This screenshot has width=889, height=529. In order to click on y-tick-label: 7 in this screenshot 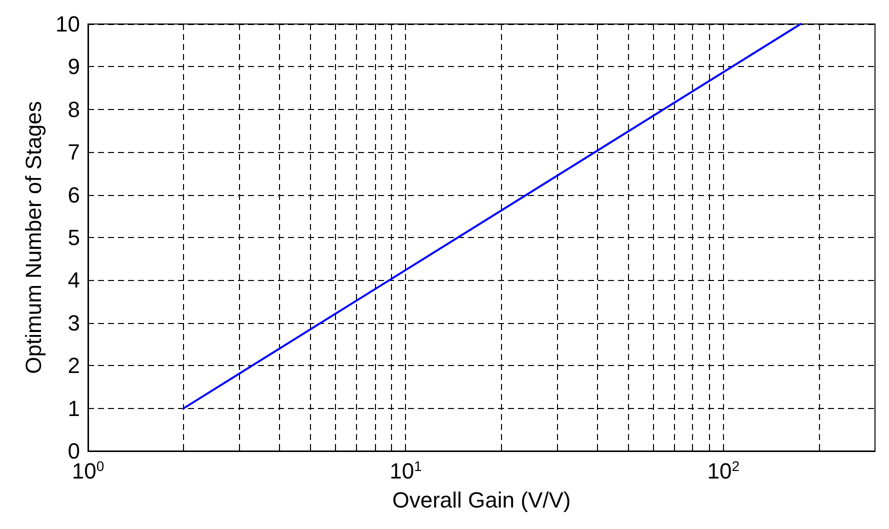, I will do `click(74, 152)`.